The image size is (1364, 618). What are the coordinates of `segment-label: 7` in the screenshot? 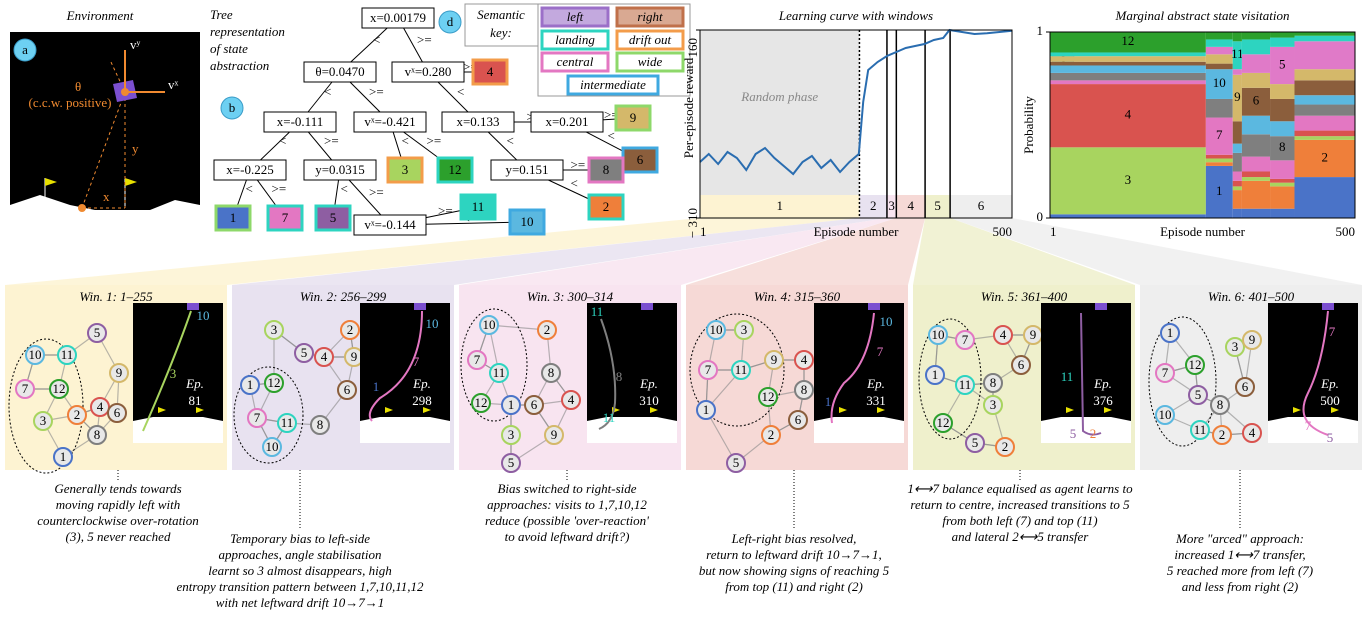 It's located at (1219, 134).